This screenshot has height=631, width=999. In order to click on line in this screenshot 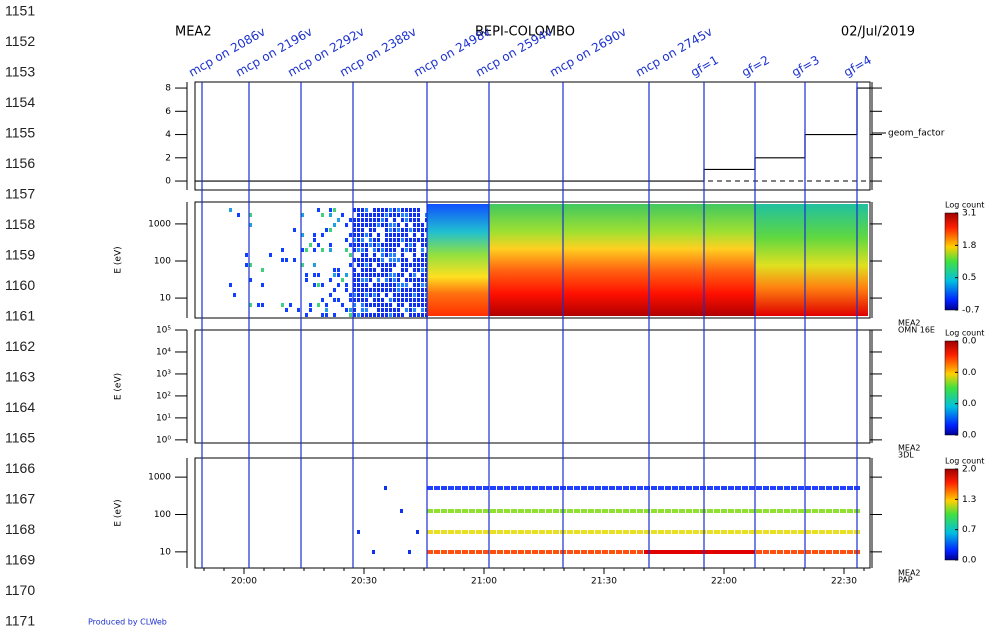, I will do `click(532, 134)`.